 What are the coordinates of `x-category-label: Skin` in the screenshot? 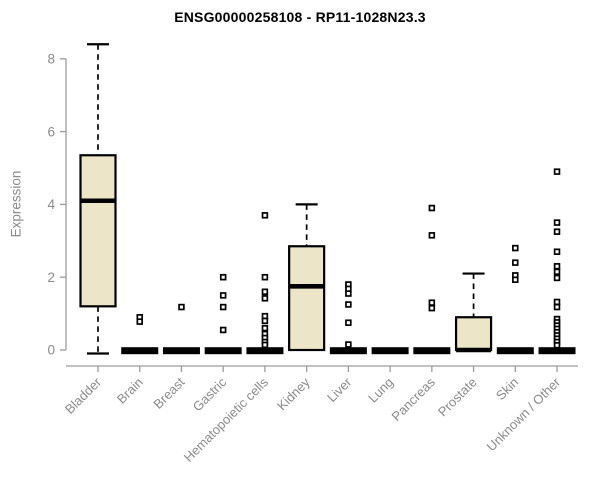 It's located at (507, 389).